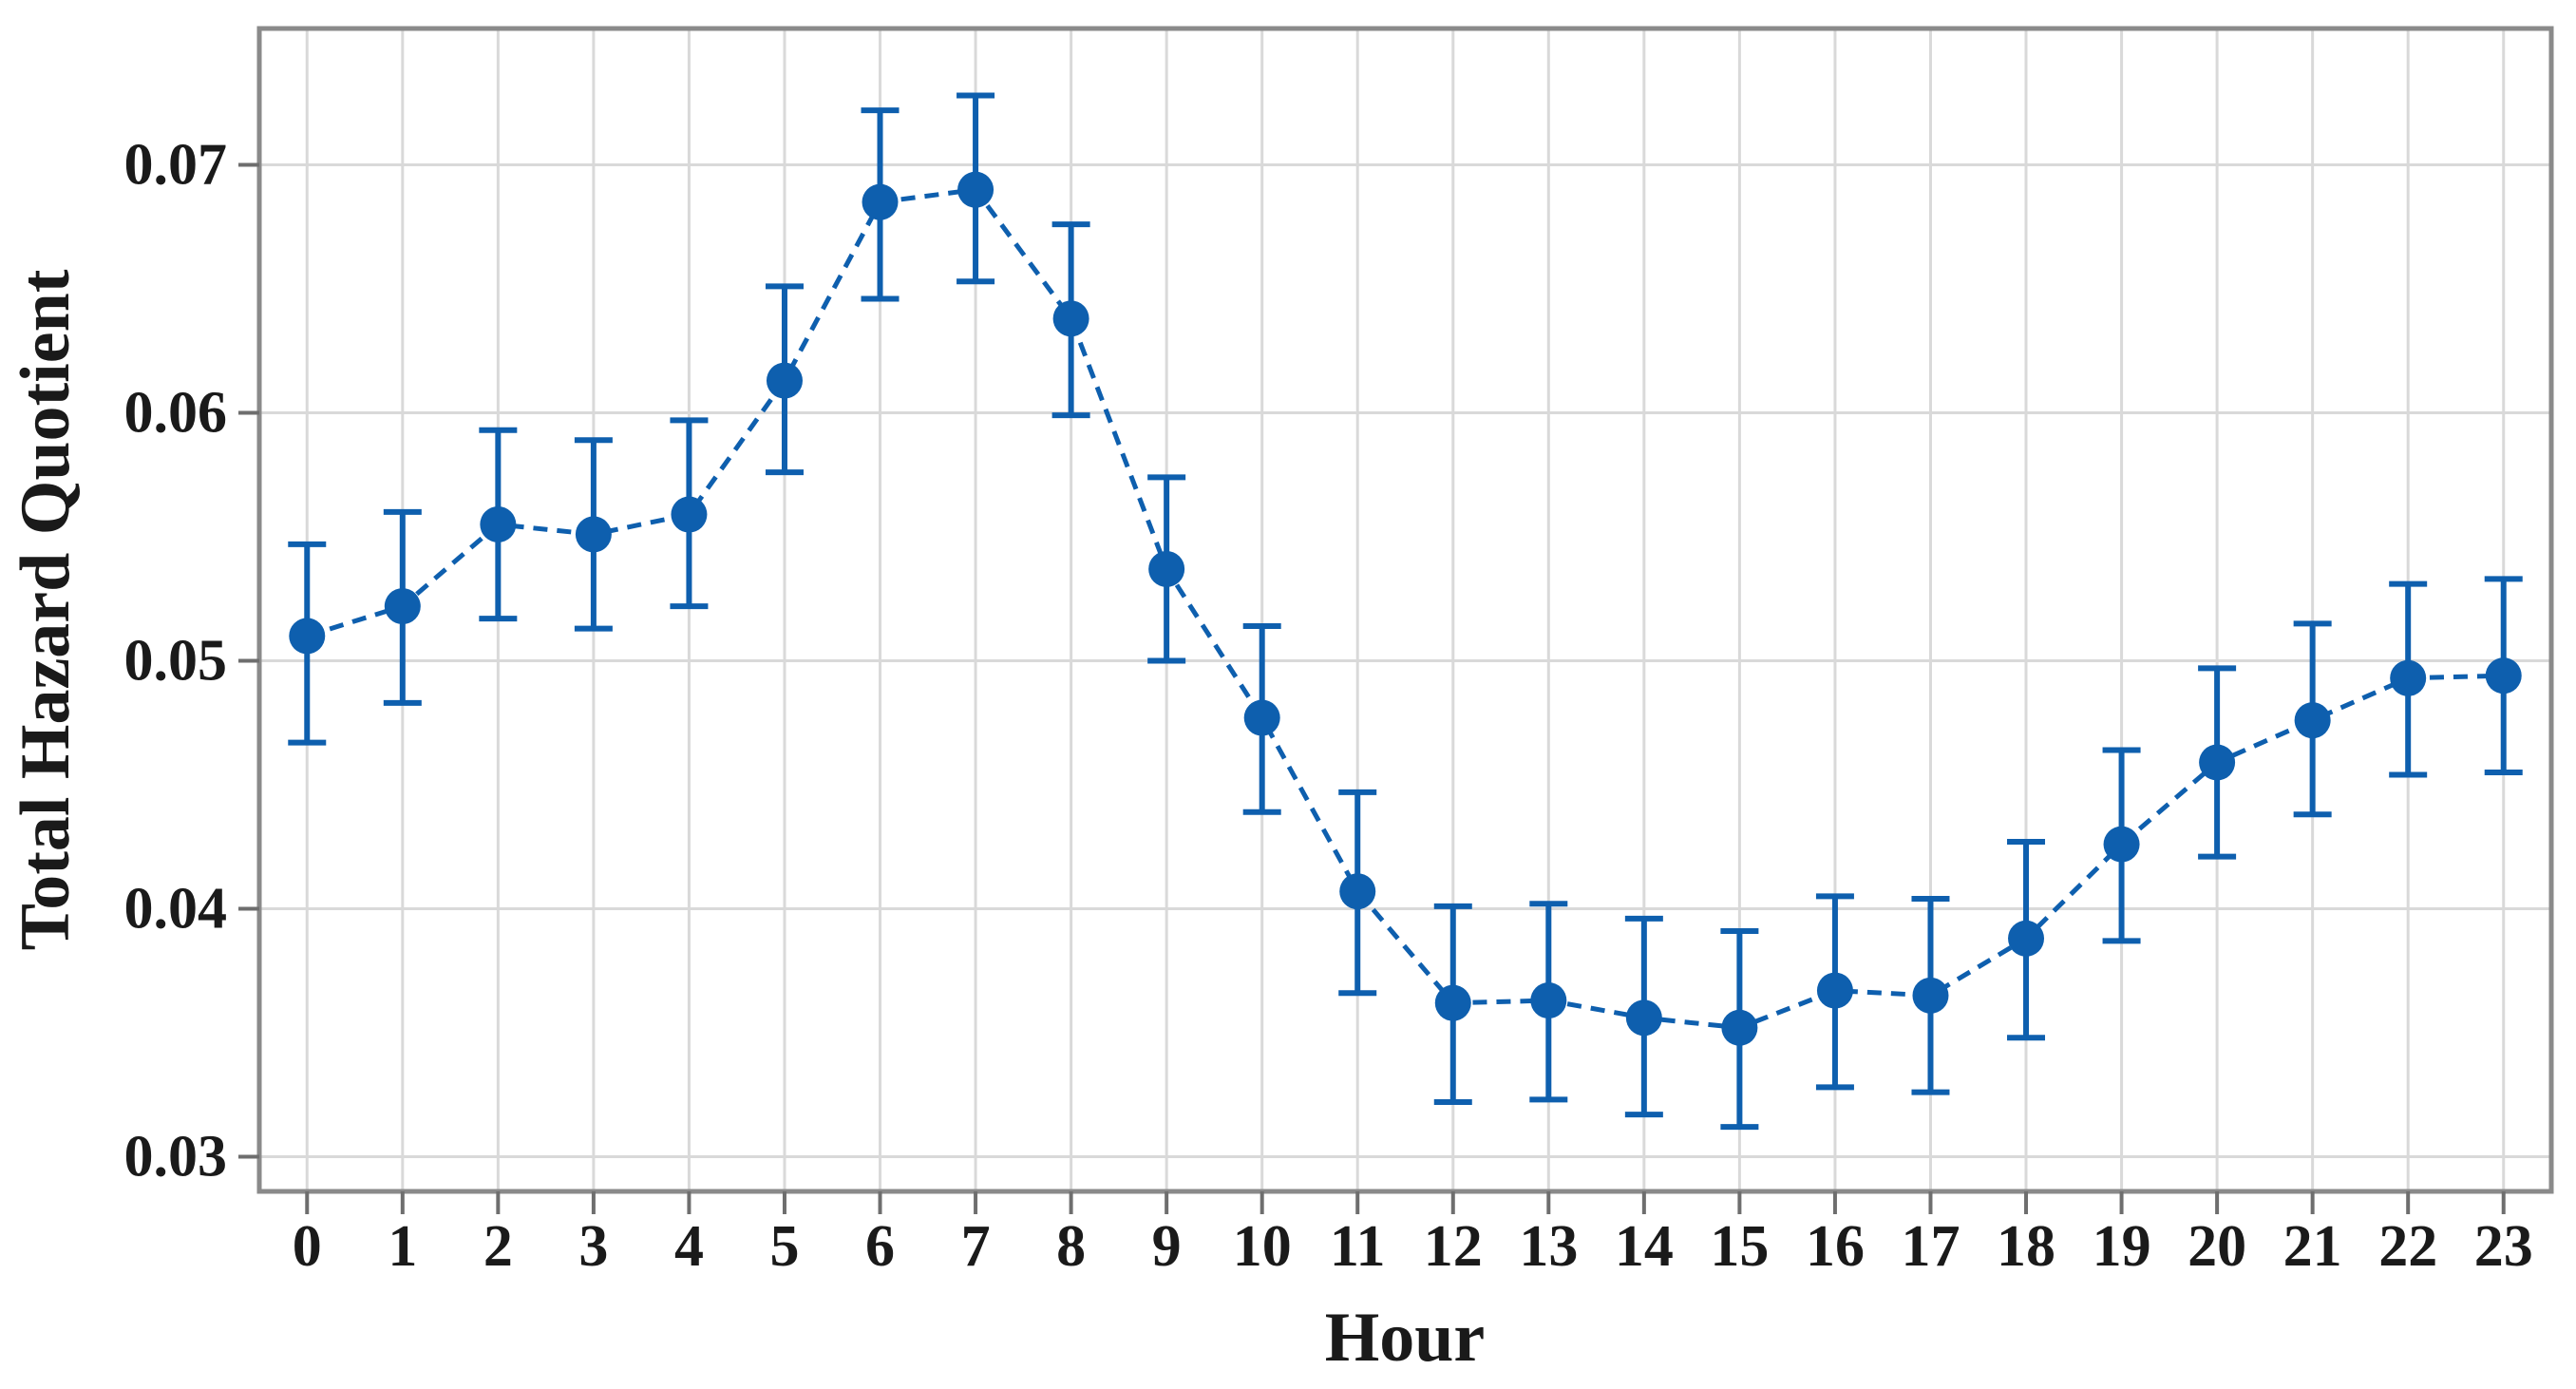  Describe the element at coordinates (1548, 1246) in the screenshot. I see `x-tick-label: 13` at that location.